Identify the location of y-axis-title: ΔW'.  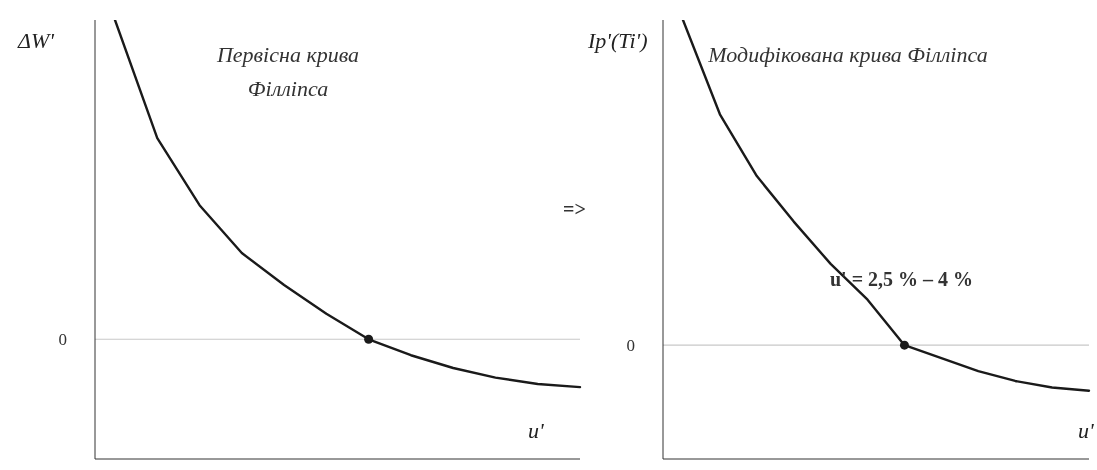
(36, 41).